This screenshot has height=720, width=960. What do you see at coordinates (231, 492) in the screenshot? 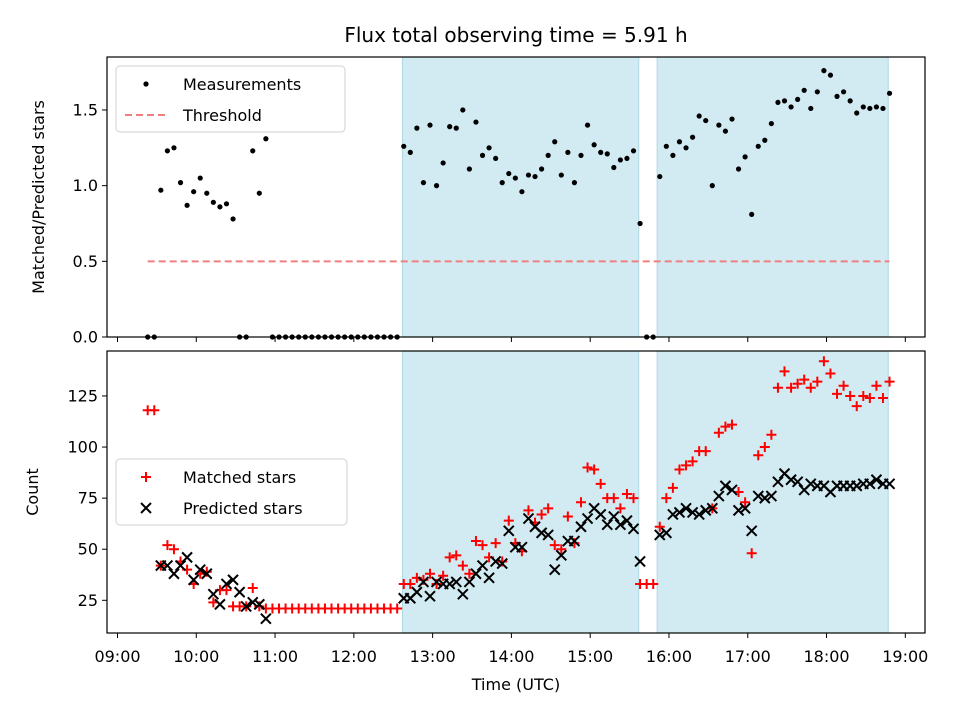
I see `bottom-legend: Matched stars Predicted stars` at bounding box center [231, 492].